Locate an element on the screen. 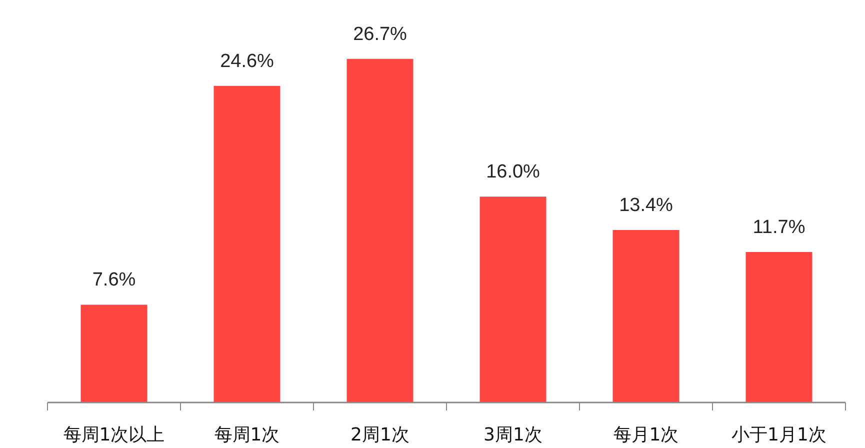  x-tick-label: 小于1月1次 is located at coordinates (779, 435).